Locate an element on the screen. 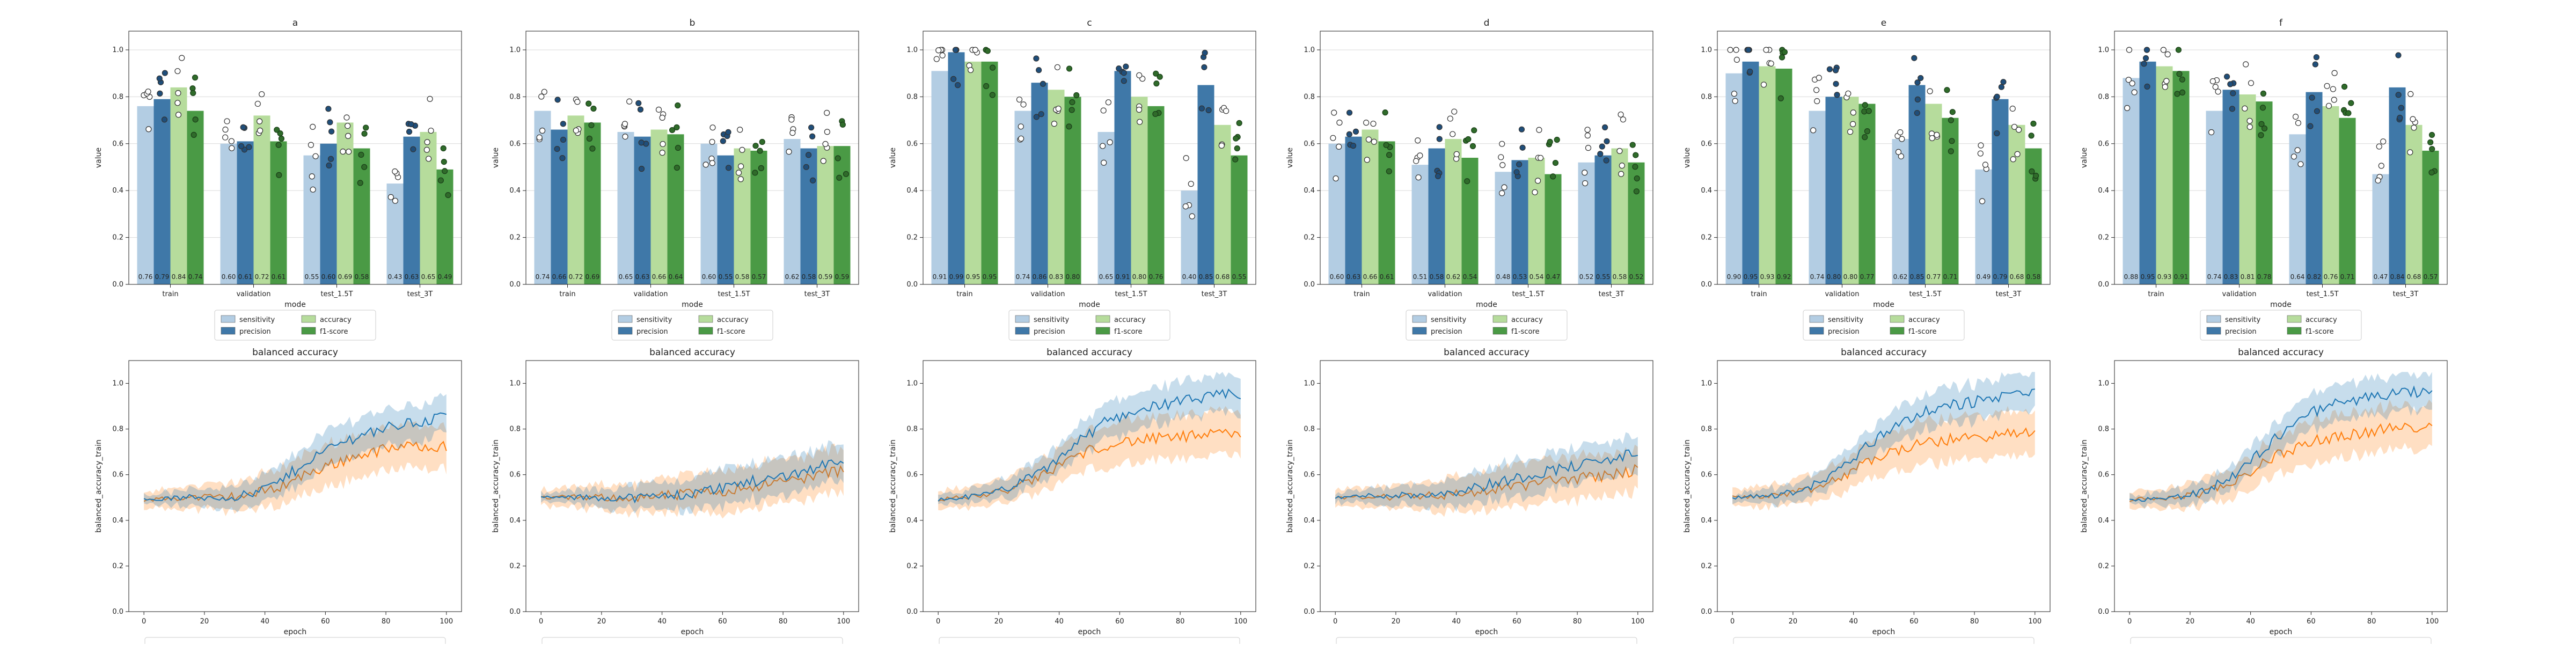  bar-sensitivity-train is located at coordinates (939, 177).